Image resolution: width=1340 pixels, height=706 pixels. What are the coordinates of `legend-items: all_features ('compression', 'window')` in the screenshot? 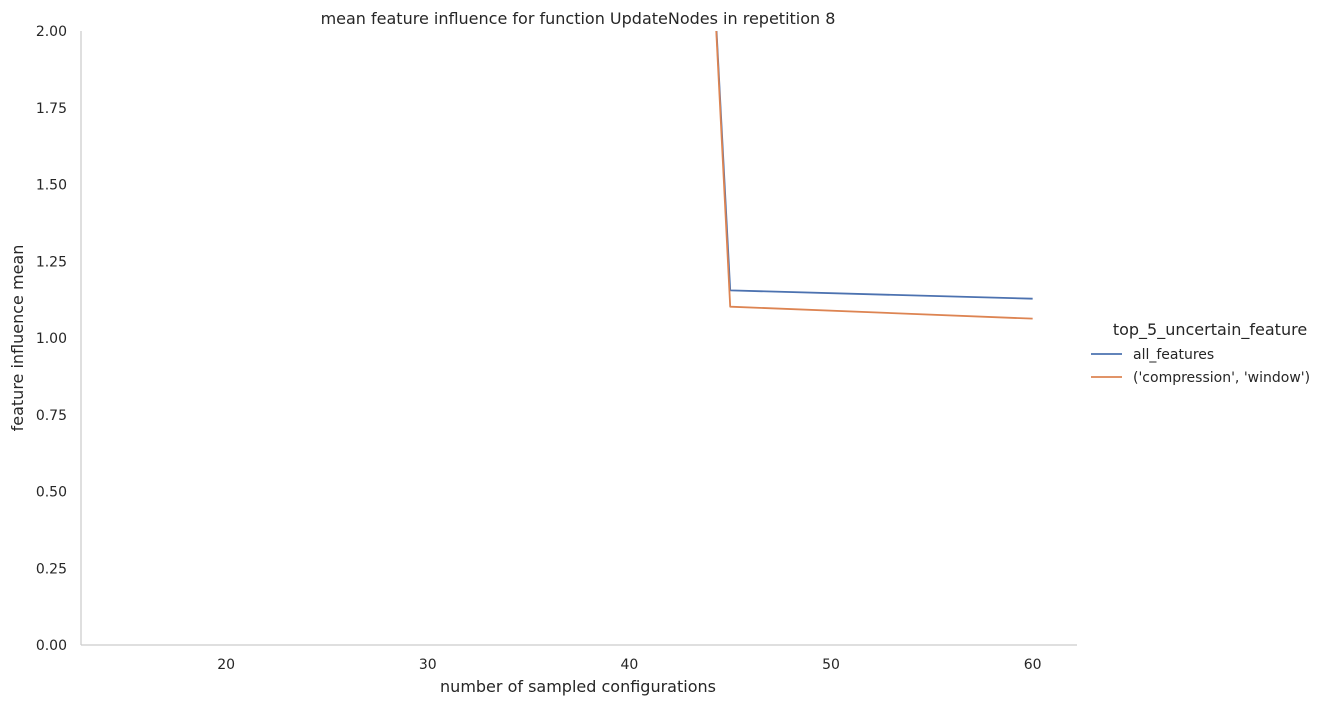 It's located at (1200, 366).